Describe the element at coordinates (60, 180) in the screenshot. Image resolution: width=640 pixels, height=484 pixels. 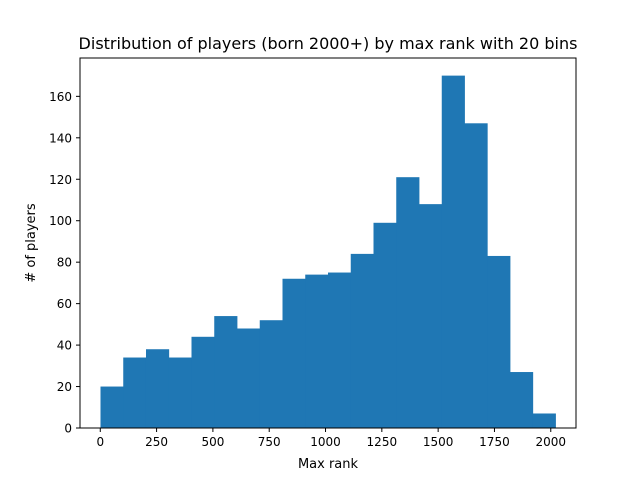
I see `y-tick-label: 120` at that location.